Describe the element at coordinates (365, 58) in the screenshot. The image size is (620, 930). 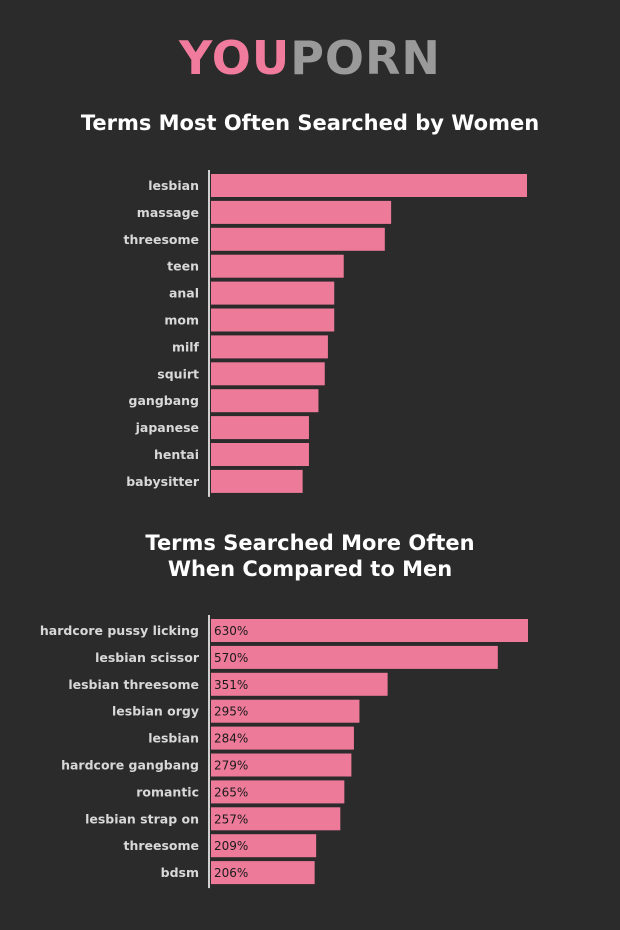
I see `logo-part-porn: PORN` at that location.